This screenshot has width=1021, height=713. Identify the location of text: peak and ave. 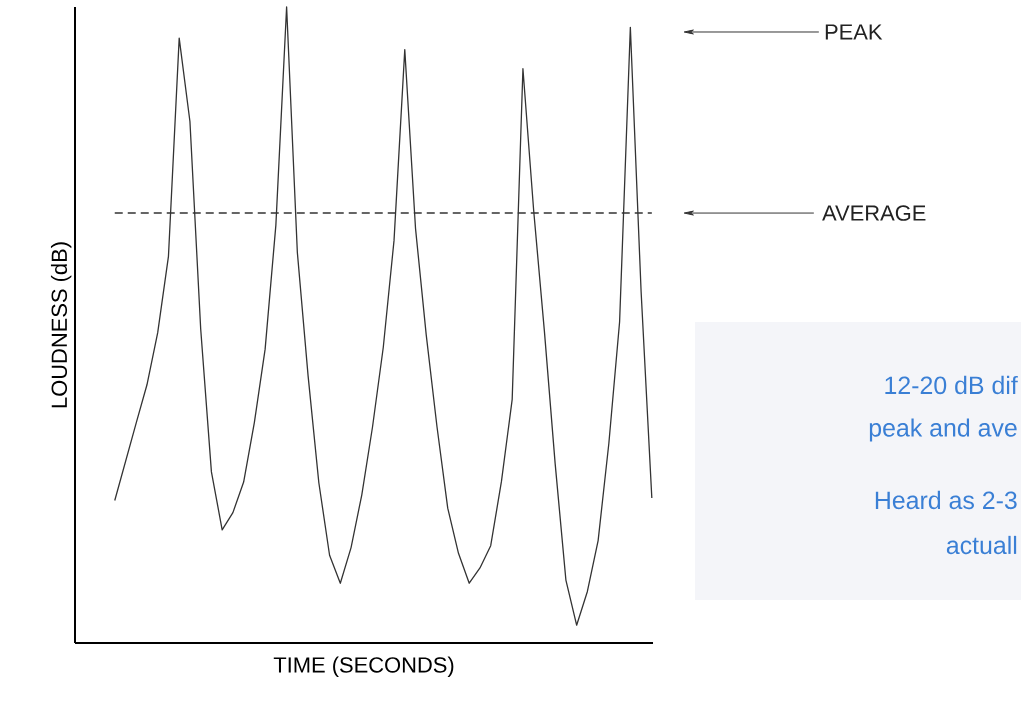
(943, 430).